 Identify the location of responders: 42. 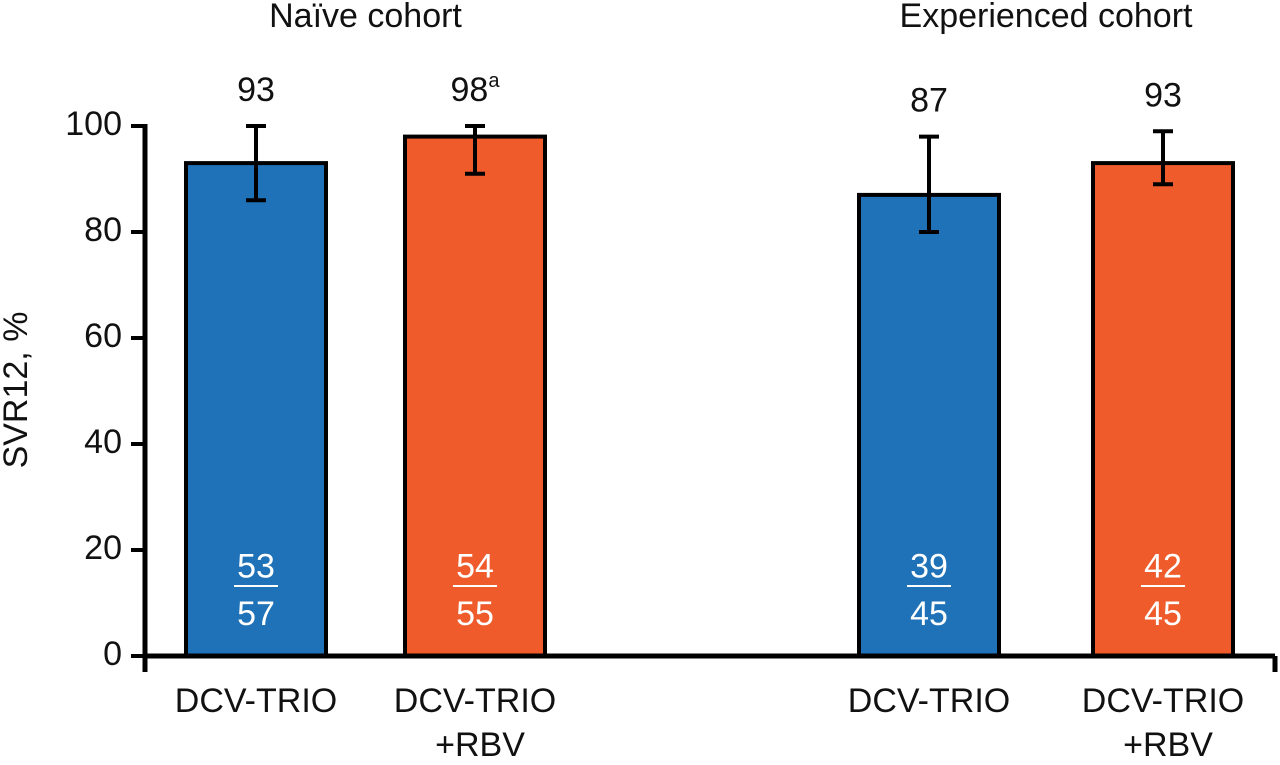
(1163, 567).